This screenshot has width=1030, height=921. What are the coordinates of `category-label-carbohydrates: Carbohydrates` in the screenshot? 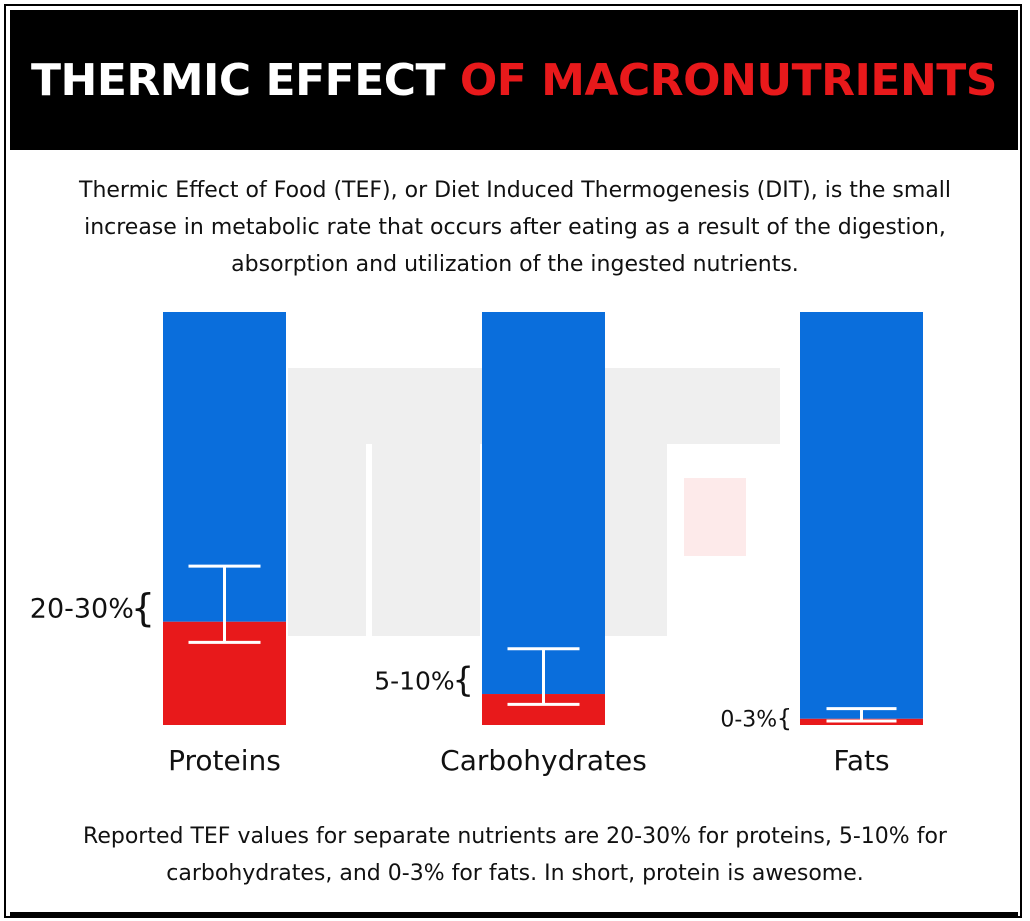 It's located at (543, 760).